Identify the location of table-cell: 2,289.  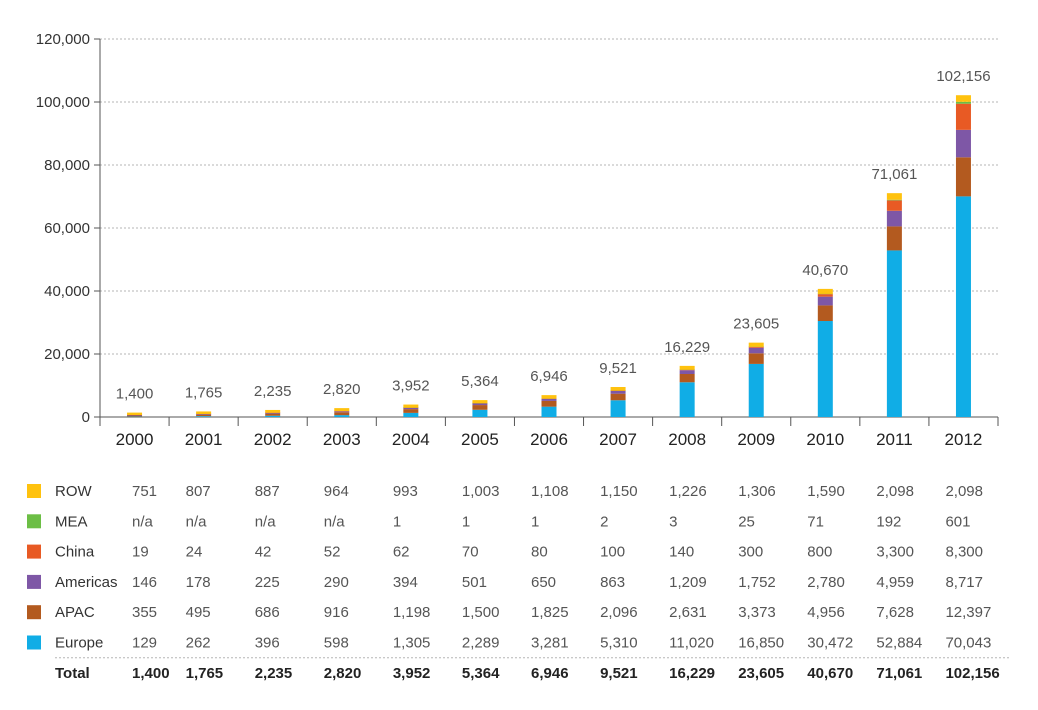
(481, 643).